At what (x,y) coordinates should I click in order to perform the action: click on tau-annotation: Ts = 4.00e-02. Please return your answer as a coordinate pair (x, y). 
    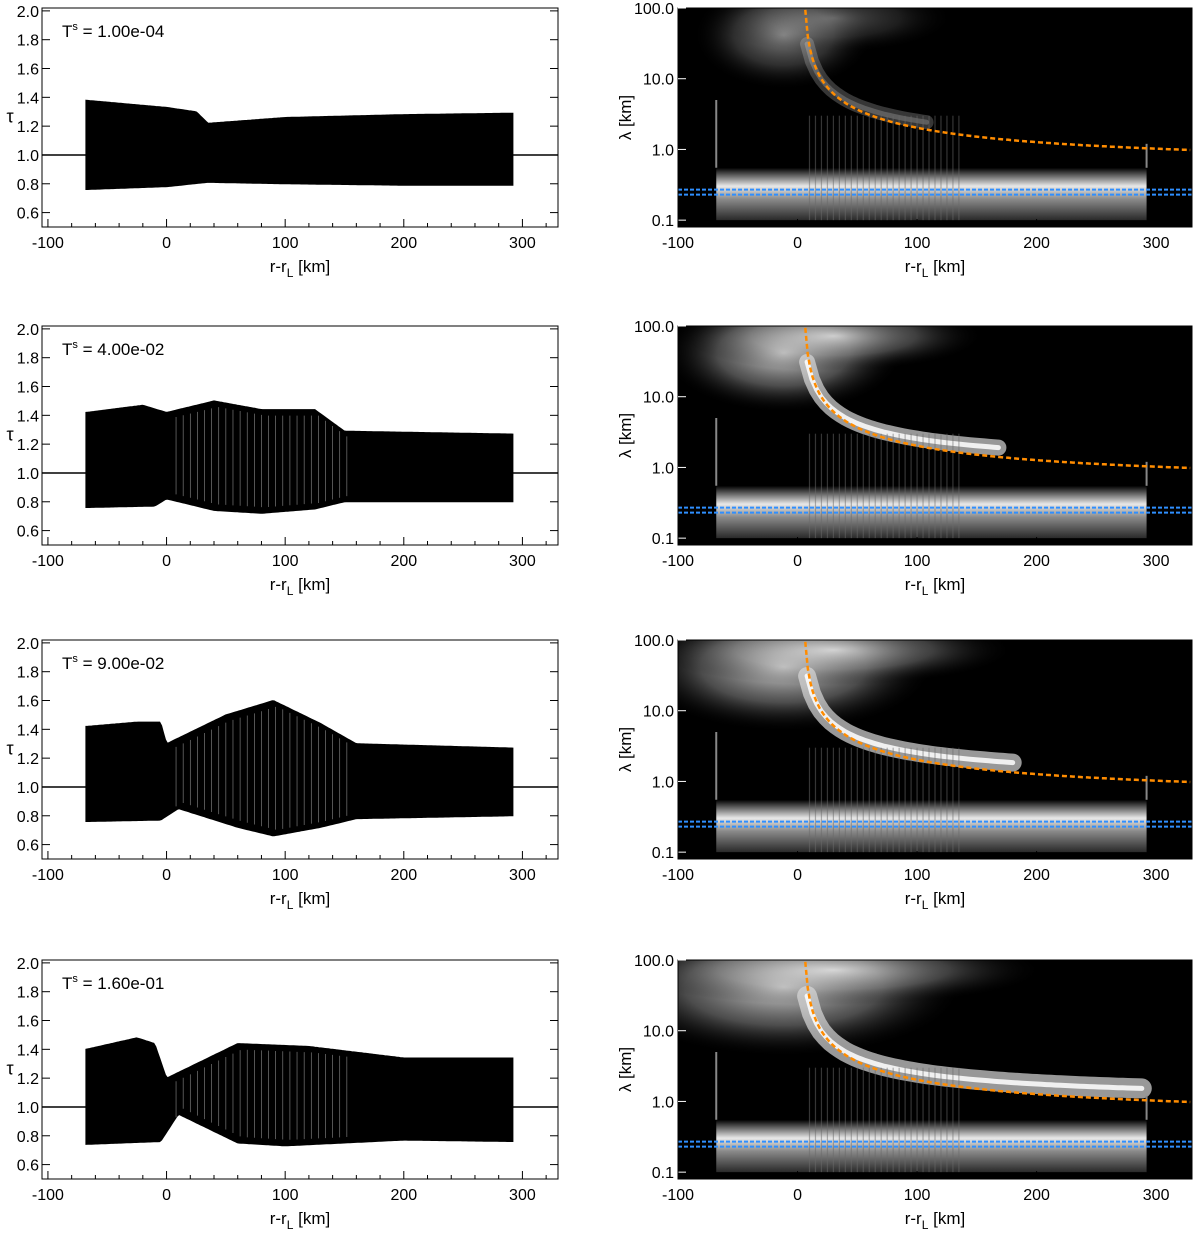
    Looking at the image, I should click on (113, 349).